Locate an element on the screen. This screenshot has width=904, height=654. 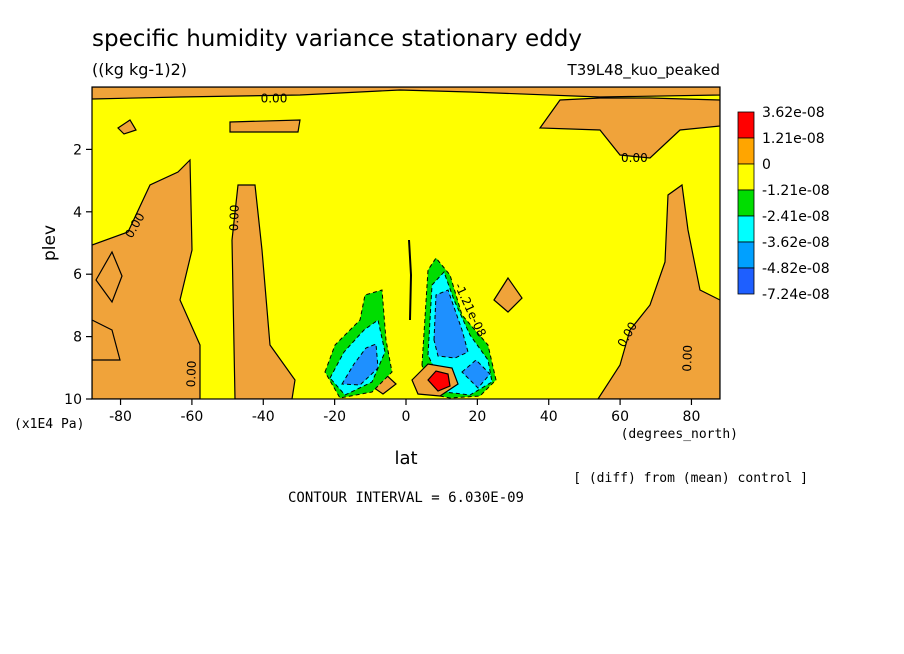
x-tick-label: -60 is located at coordinates (191, 417).